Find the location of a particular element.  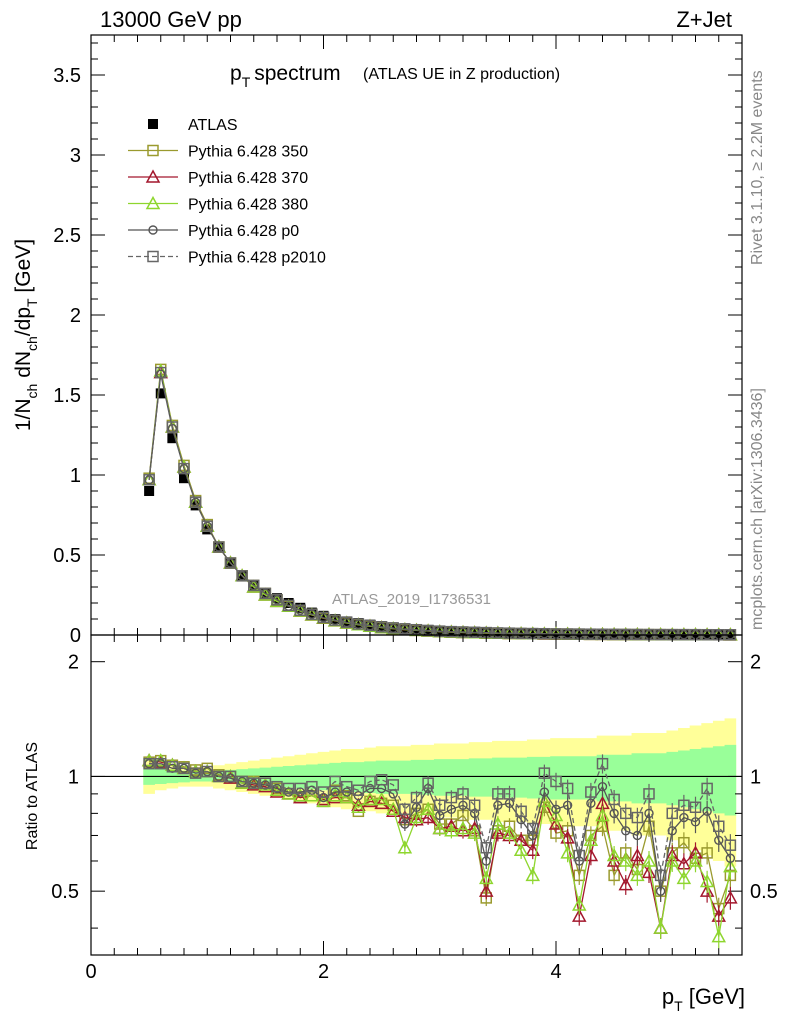

xtick-label: 0 is located at coordinates (90, 972).